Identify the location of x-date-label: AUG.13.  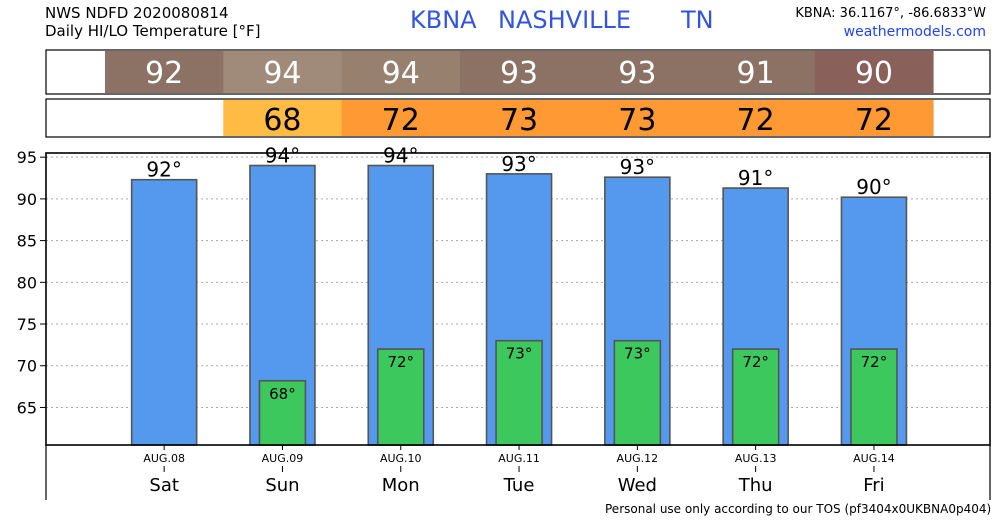
(756, 458).